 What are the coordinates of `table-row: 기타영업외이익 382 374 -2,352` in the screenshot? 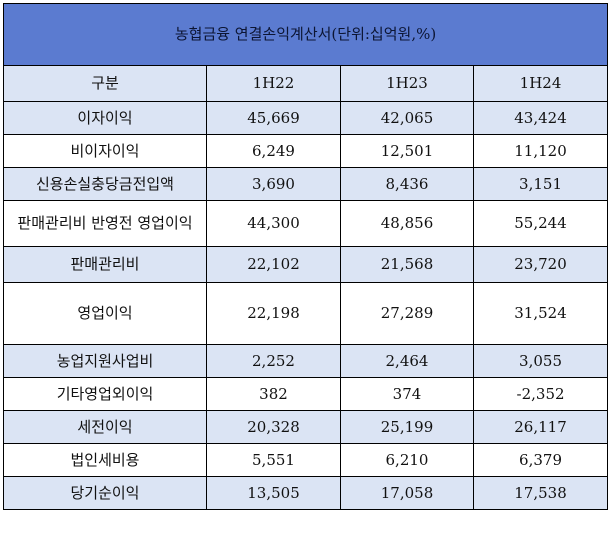 It's located at (306, 394).